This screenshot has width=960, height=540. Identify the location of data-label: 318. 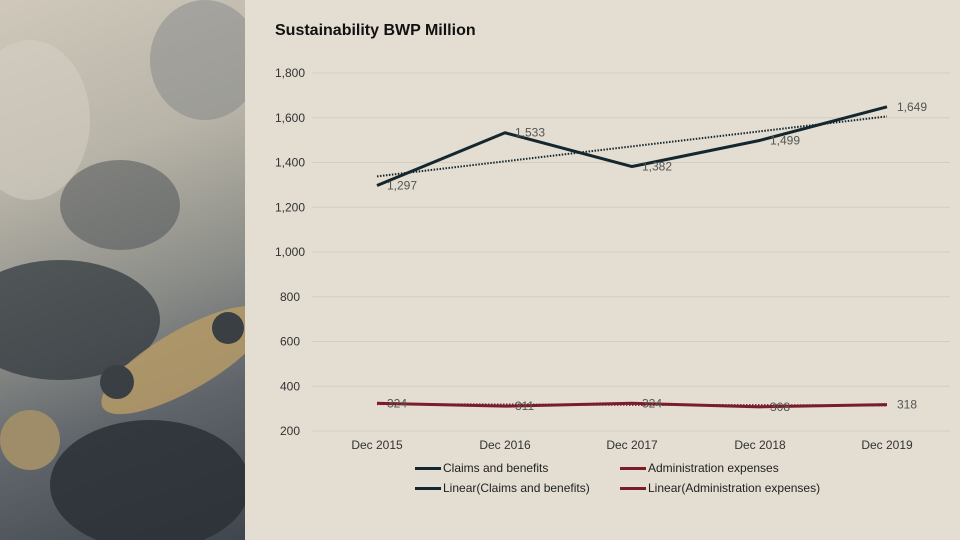
(907, 405).